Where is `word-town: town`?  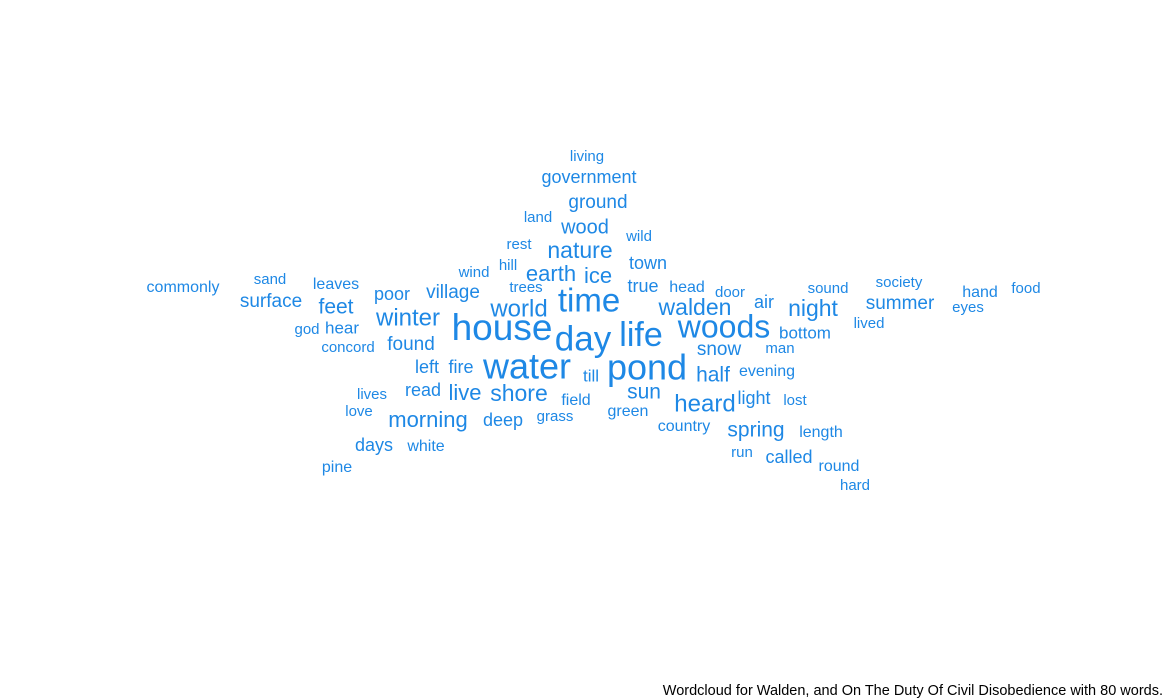 word-town: town is located at coordinates (648, 263).